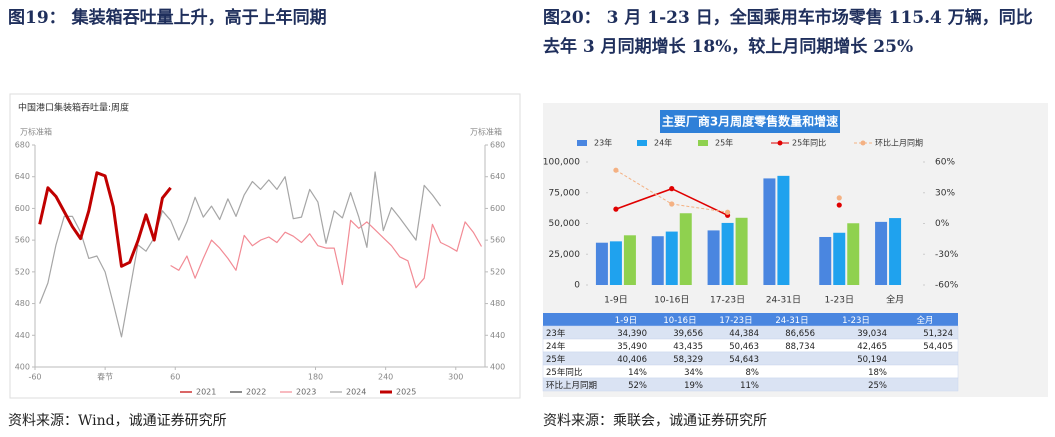  I want to click on x-tick-label: 10-16日, so click(671, 300).